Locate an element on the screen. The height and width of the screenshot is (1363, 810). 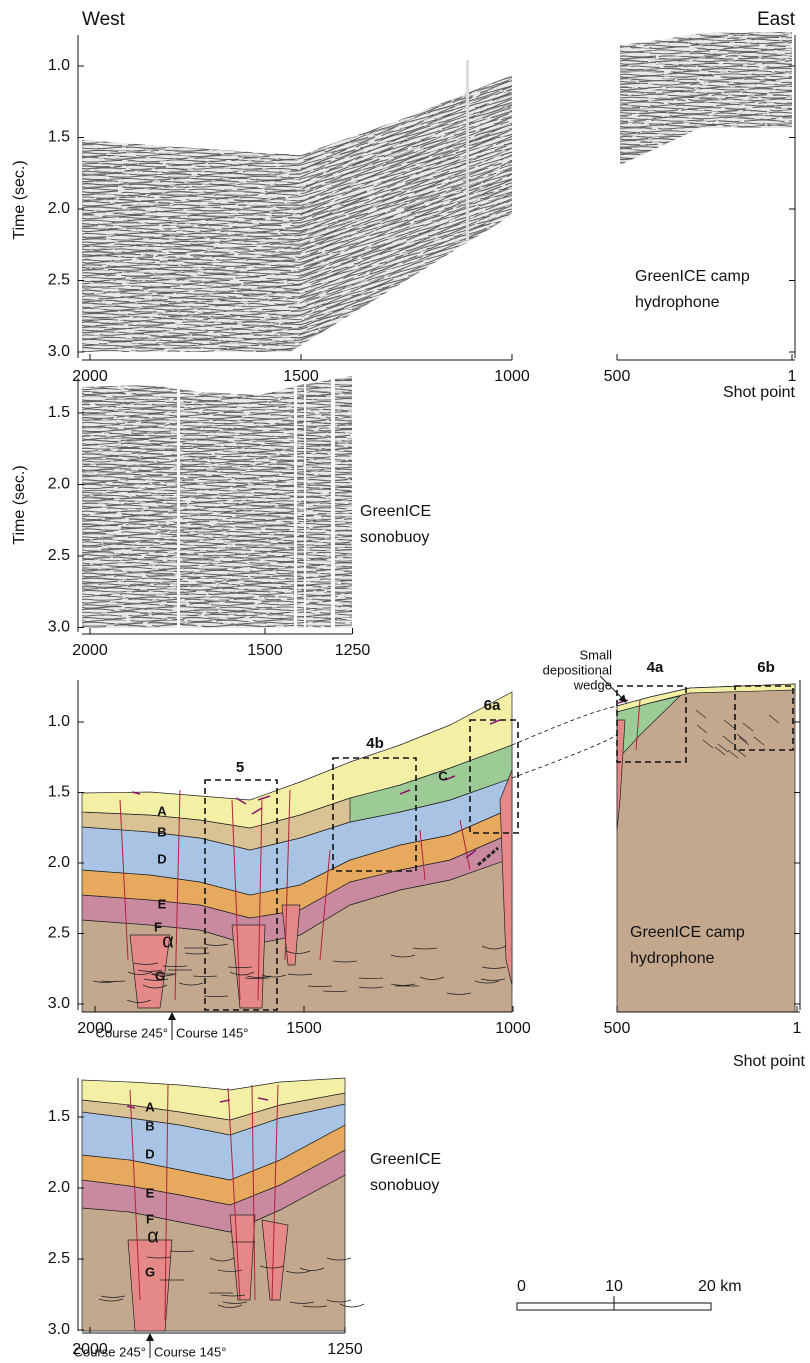
annotation: depositional is located at coordinates (577, 669).